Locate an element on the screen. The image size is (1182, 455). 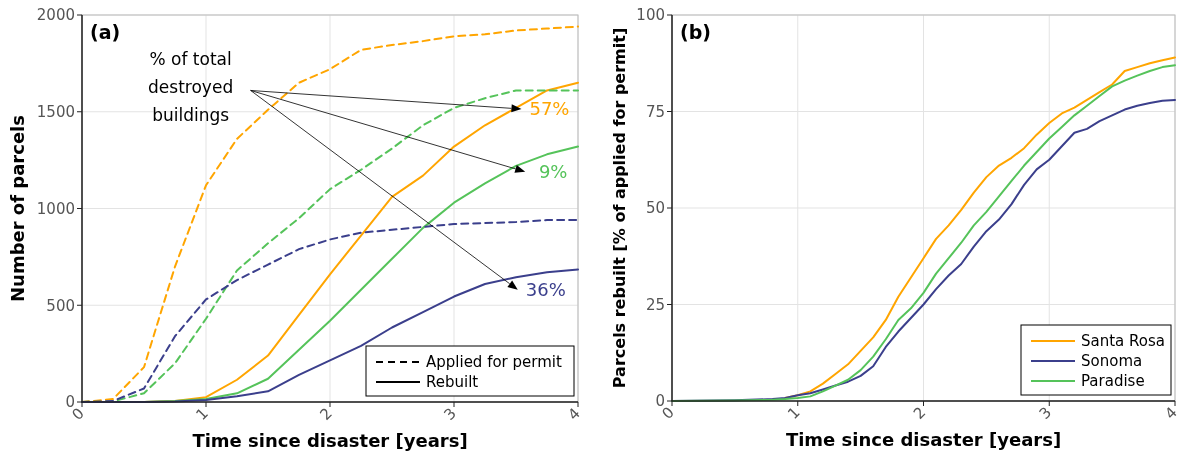
annotation: Applied for permit is located at coordinates (494, 362).